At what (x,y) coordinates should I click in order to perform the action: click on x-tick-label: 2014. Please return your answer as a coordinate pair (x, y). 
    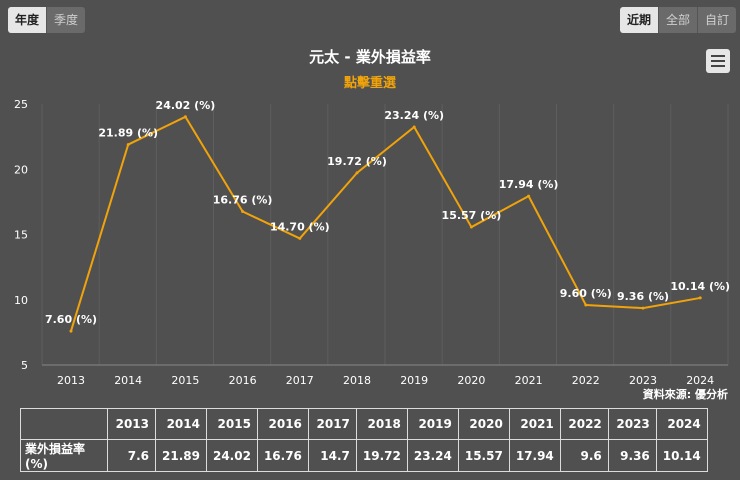
    Looking at the image, I should click on (128, 380).